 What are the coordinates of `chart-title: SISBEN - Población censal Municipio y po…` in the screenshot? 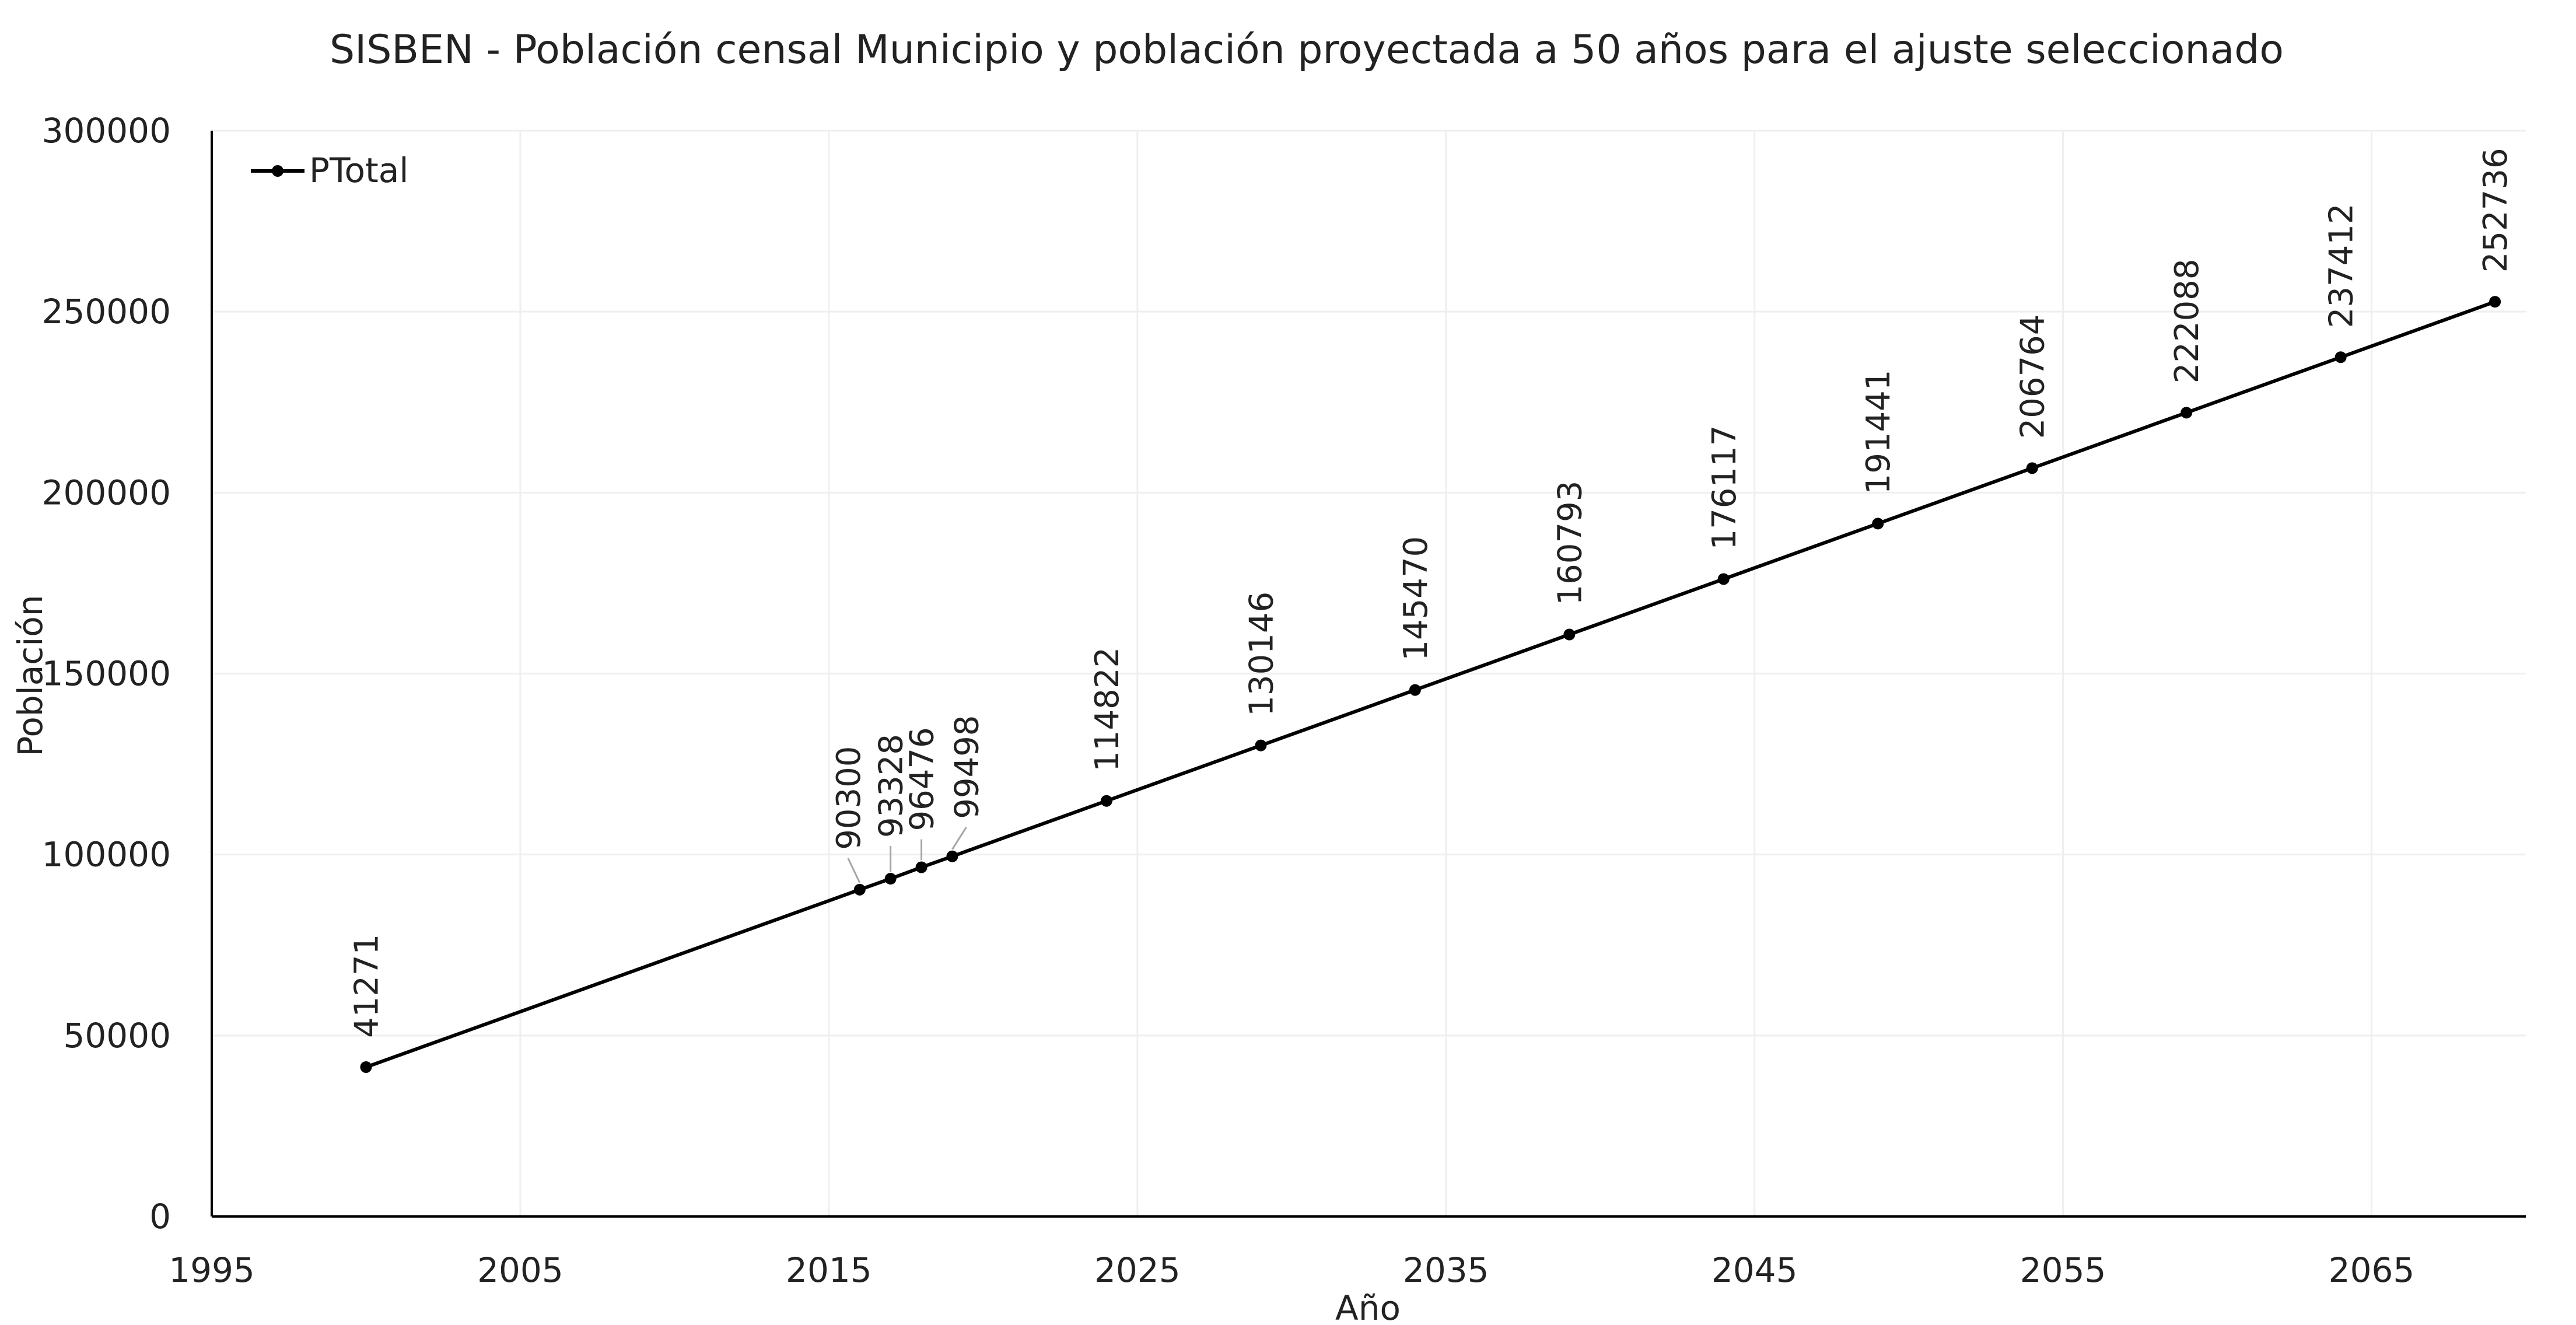 It's located at (1307, 50).